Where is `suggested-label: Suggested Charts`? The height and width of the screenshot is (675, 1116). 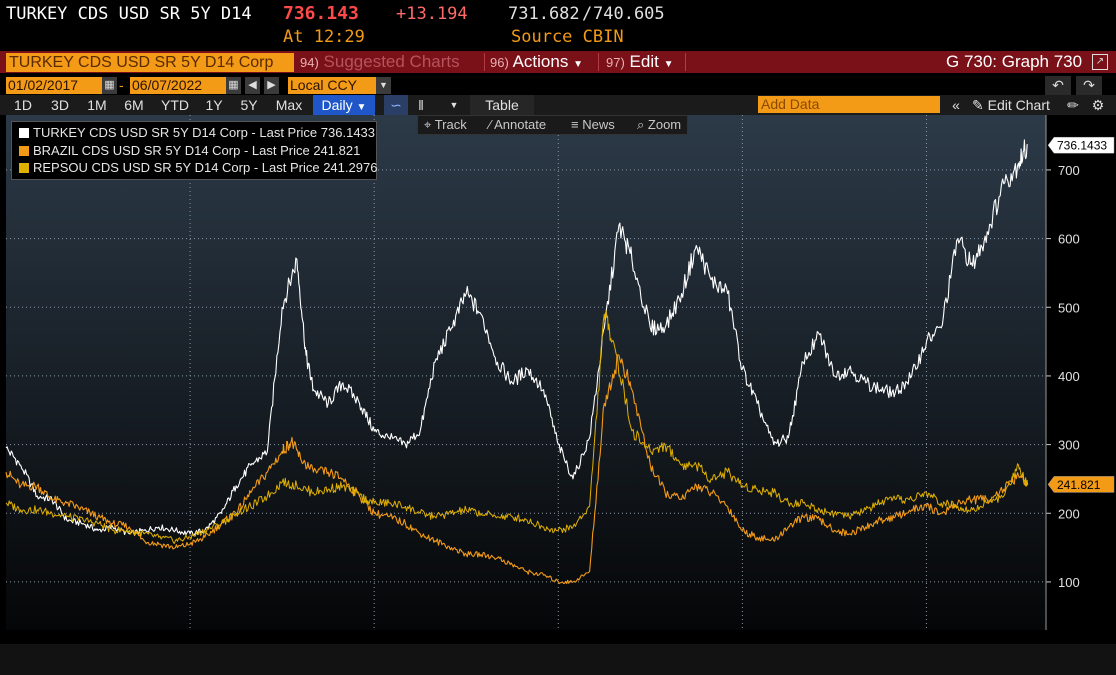 suggested-label: Suggested Charts is located at coordinates (391, 61).